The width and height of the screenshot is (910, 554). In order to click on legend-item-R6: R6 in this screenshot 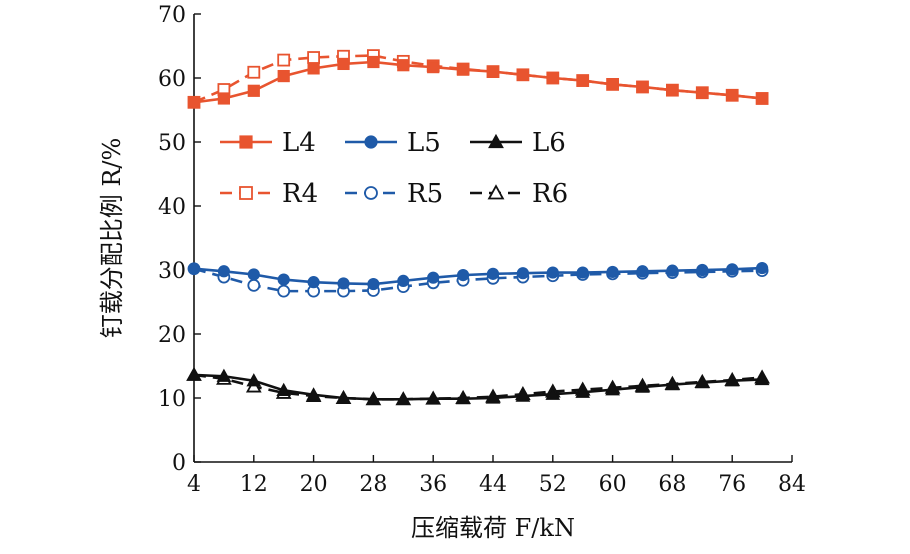, I will do `click(519, 194)`.